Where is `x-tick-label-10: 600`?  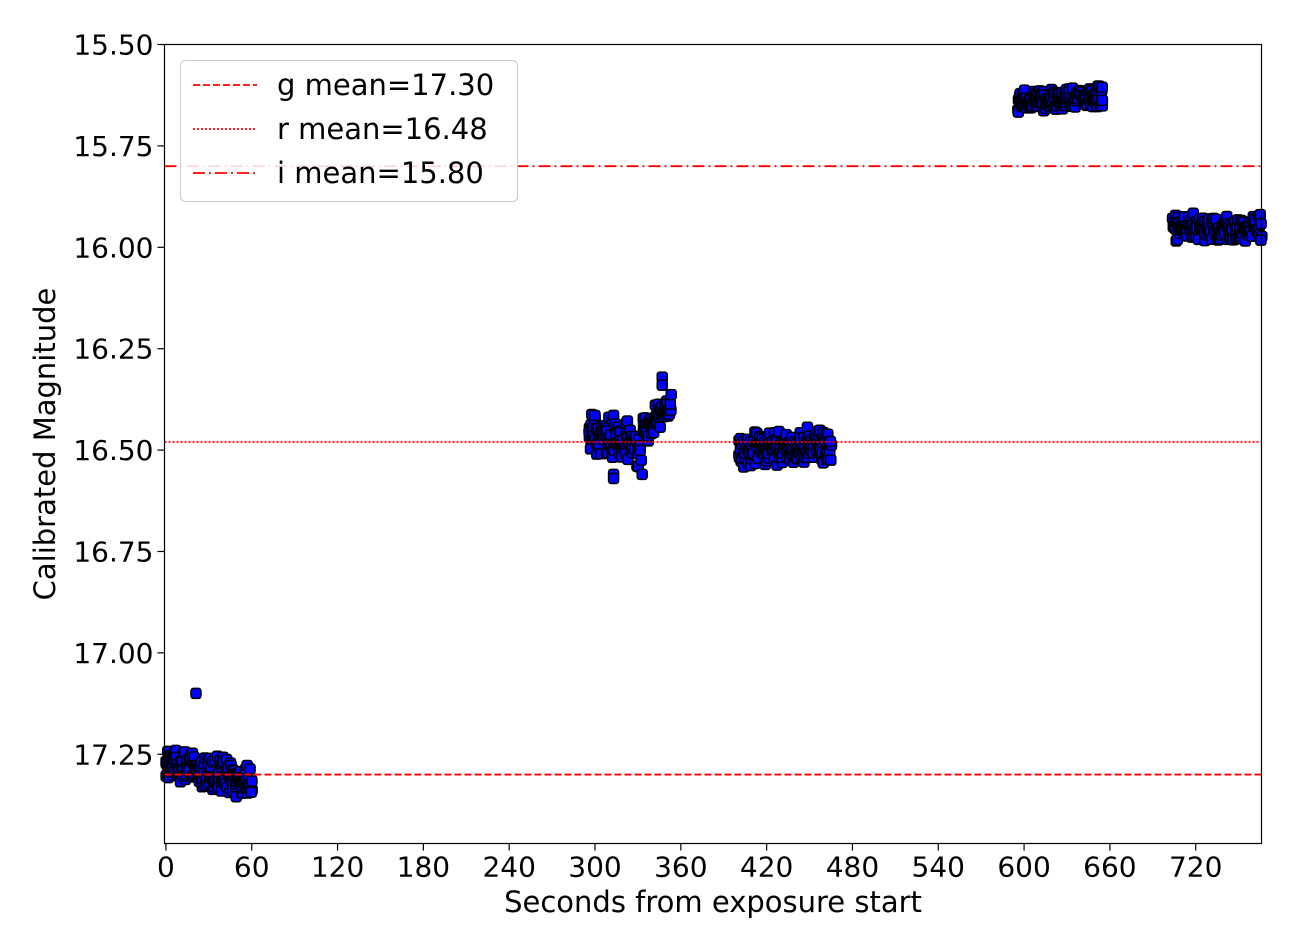
x-tick-label-10: 600 is located at coordinates (1023, 867).